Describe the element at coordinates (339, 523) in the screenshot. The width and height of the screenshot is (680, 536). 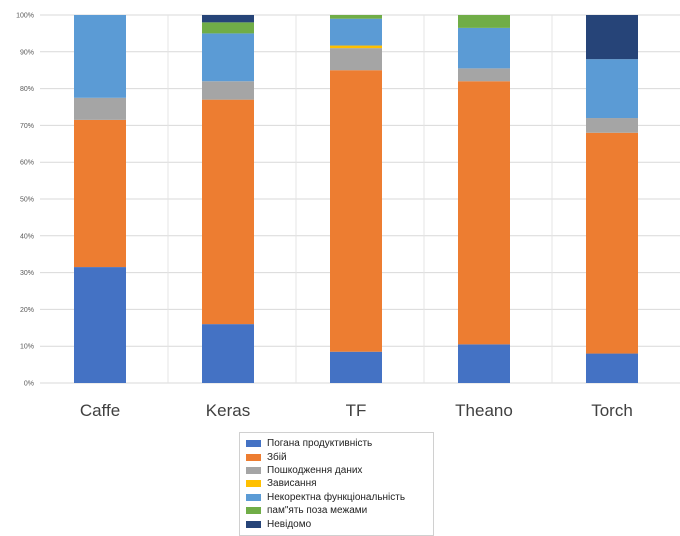
I see `legend-item: Невідомо` at that location.